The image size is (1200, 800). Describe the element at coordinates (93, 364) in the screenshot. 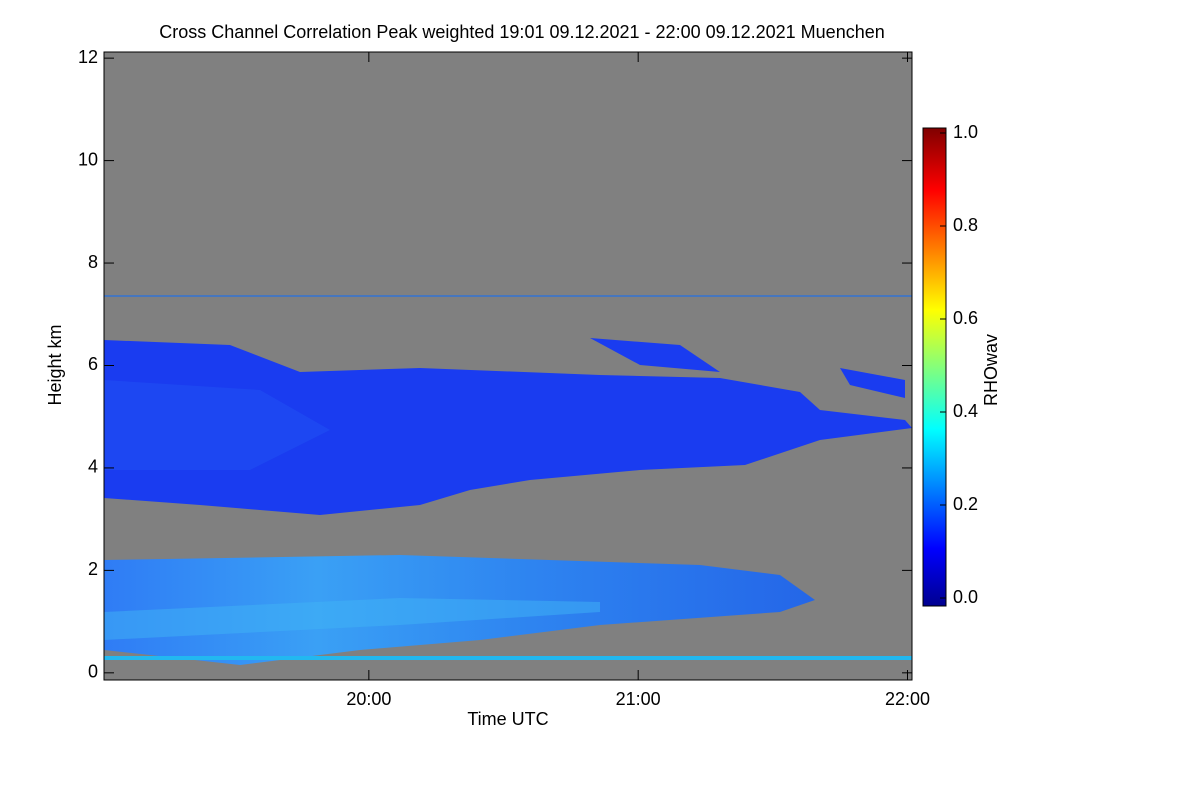

I see `y-tick-label: 6` at that location.